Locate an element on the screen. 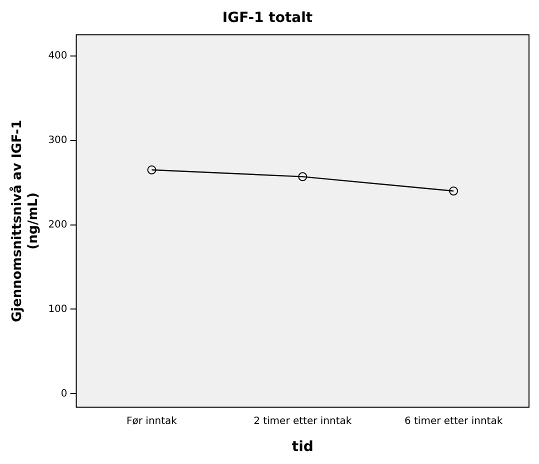 Image resolution: width=539 pixels, height=464 pixels. x-tick-label: Før inntak is located at coordinates (152, 421).